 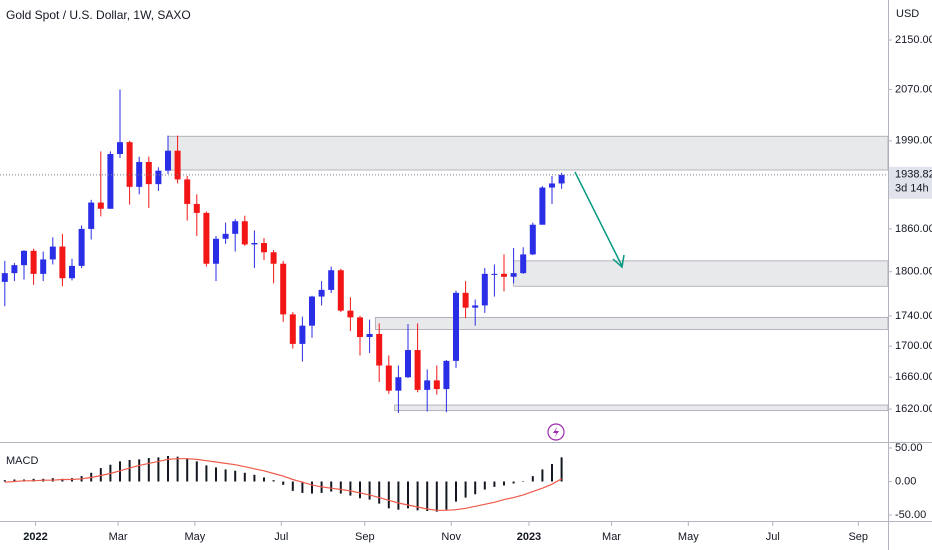 What do you see at coordinates (913, 409) in the screenshot?
I see `y-tick-label: 1620.00` at bounding box center [913, 409].